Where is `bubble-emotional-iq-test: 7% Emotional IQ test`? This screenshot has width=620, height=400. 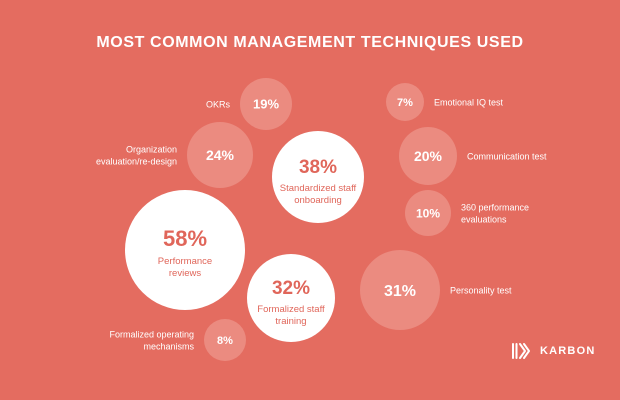 bubble-emotional-iq-test: 7% Emotional IQ test is located at coordinates (445, 102).